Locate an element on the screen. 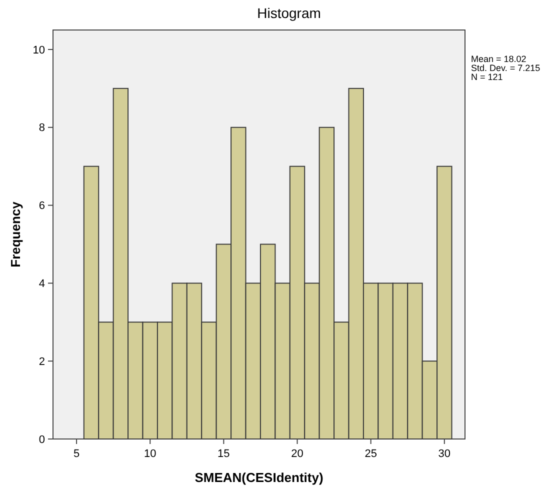 This screenshot has width=560, height=491. chart-title: Histogram is located at coordinates (289, 13).